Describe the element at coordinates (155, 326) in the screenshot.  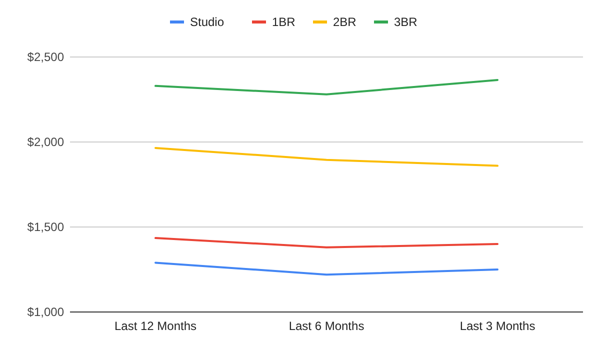
I see `x-tick-label: Last 12 Months` at that location.